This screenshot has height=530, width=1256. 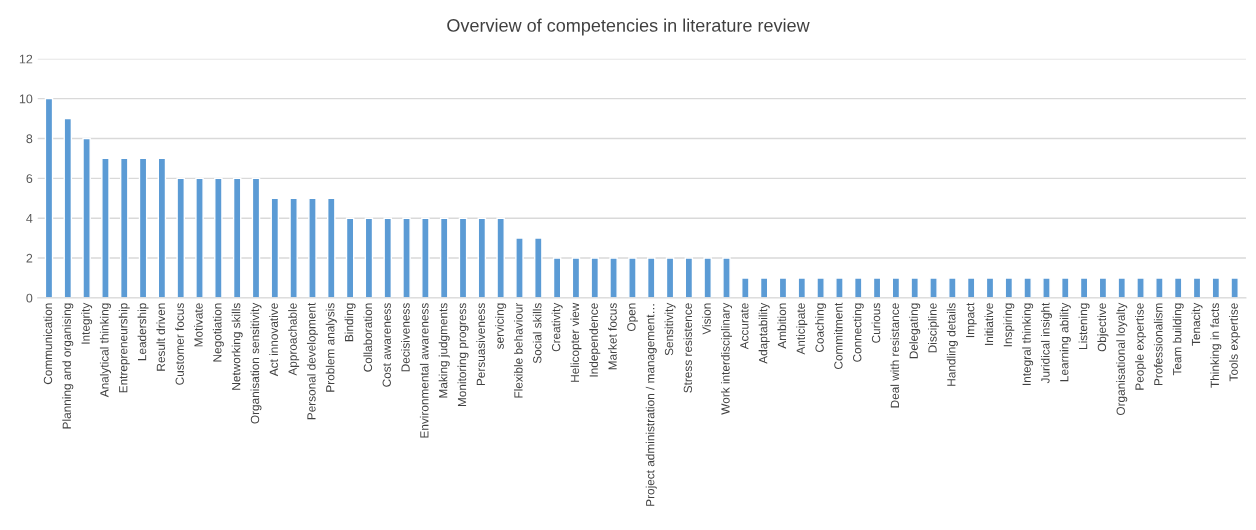 What do you see at coordinates (273, 340) in the screenshot?
I see `x-tick-label: Act innovative` at bounding box center [273, 340].